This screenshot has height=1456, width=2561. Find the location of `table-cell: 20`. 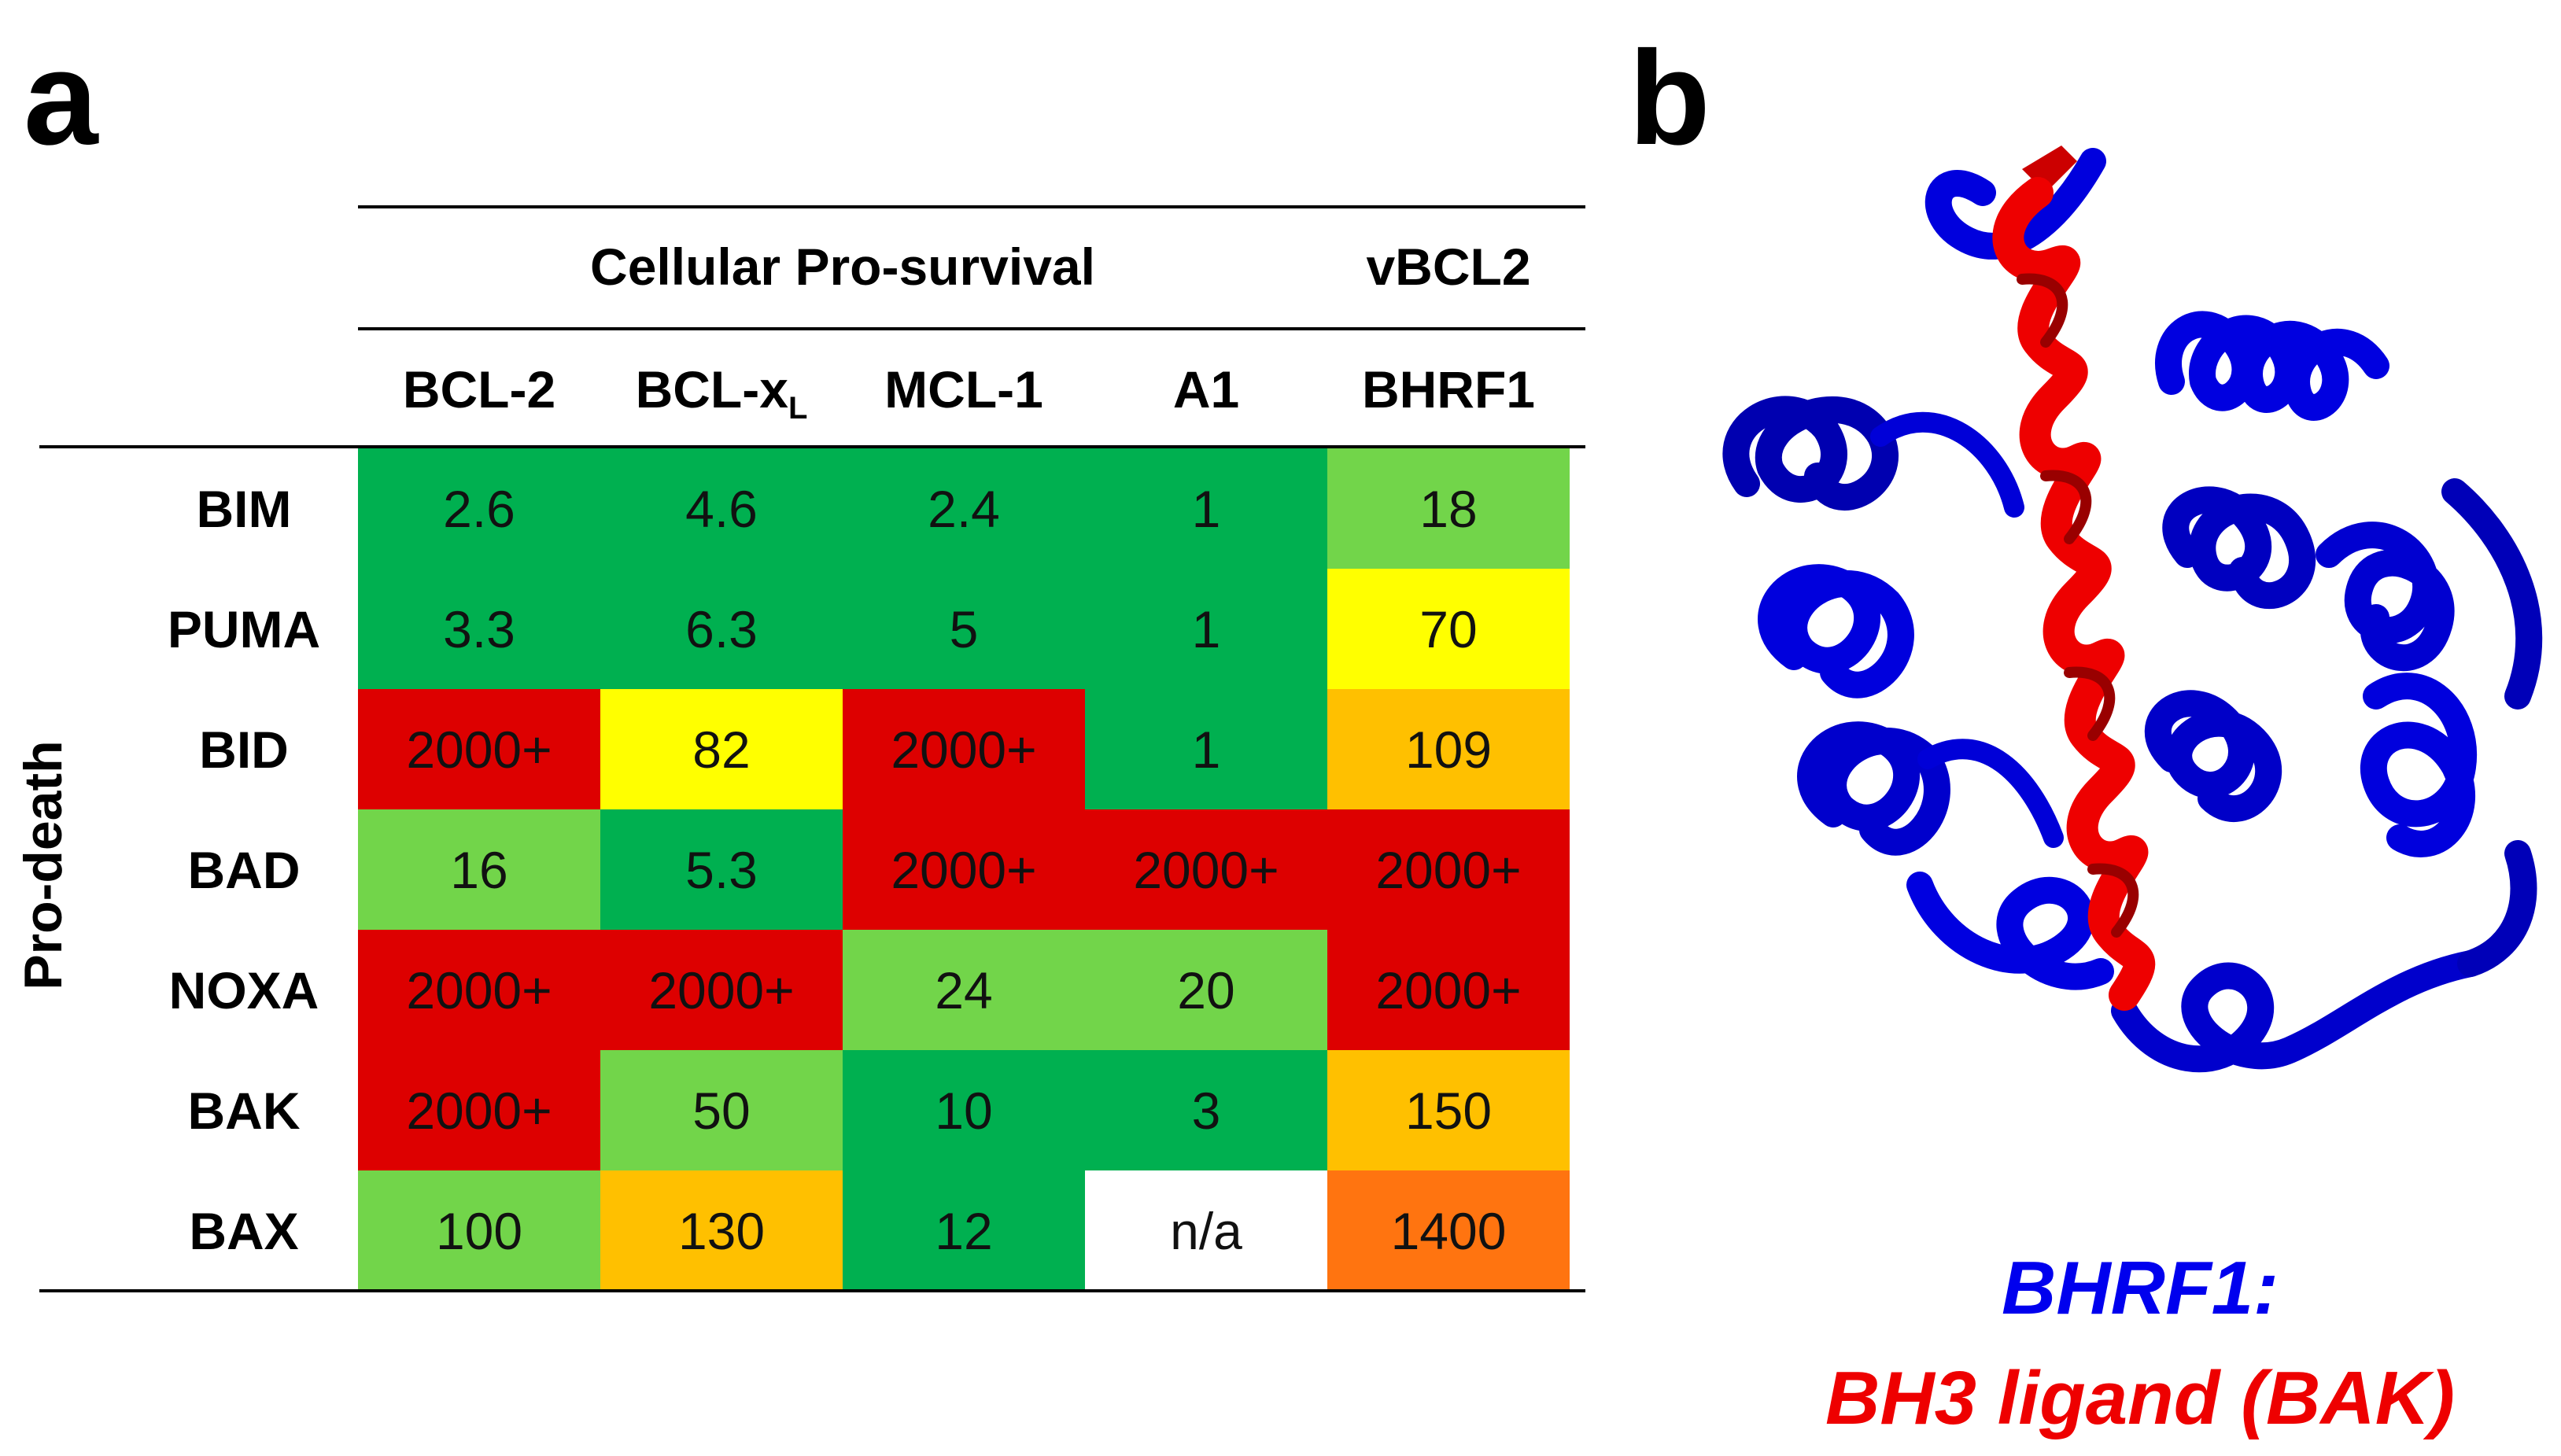

table-cell: 20 is located at coordinates (1206, 990).